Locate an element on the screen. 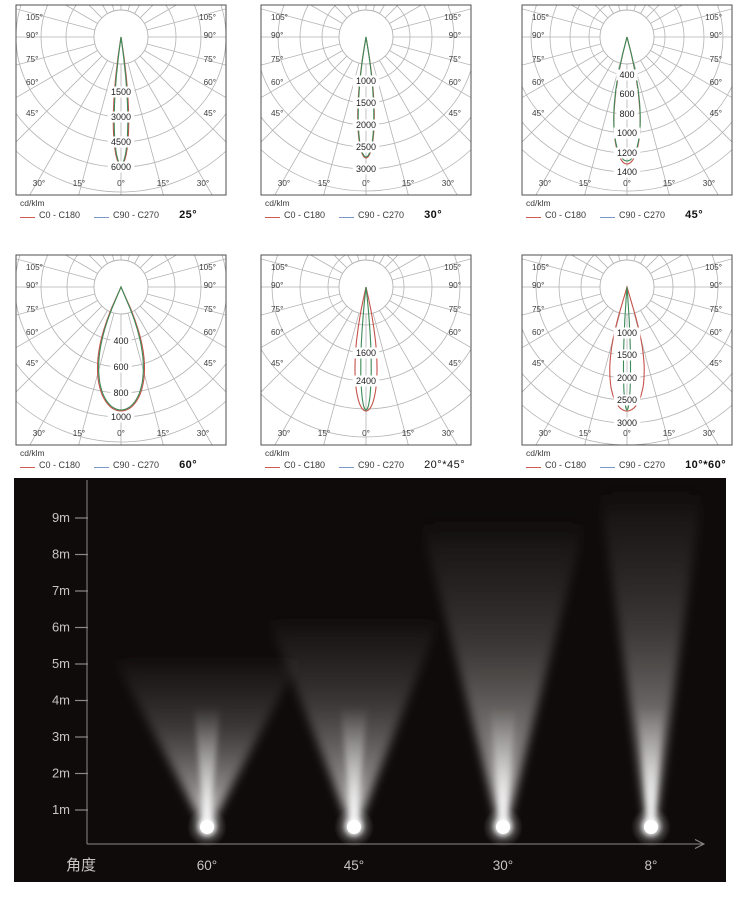 The height and width of the screenshot is (898, 739). axis-arrowhead is located at coordinates (700, 844).